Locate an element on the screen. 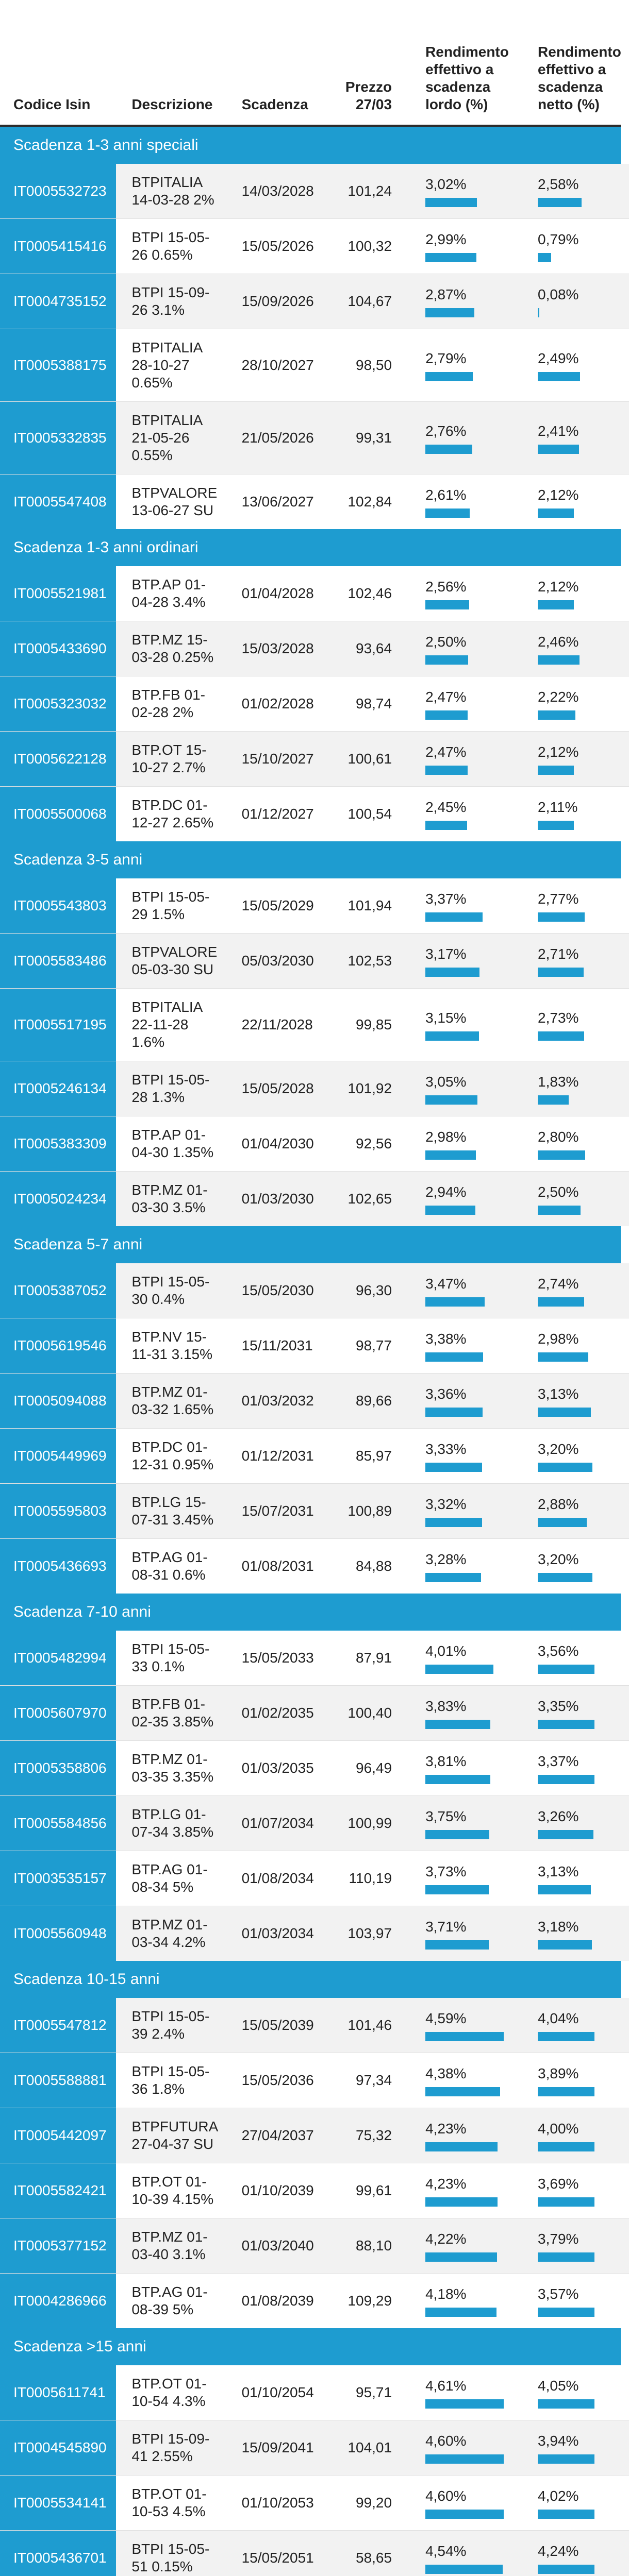 The image size is (629, 2576). price-cell: 99,31 is located at coordinates (374, 438).